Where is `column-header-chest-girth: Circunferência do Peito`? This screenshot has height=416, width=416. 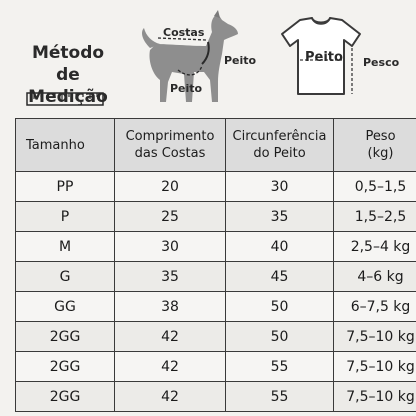 column-header-chest-girth: Circunferência do Peito is located at coordinates (279, 145).